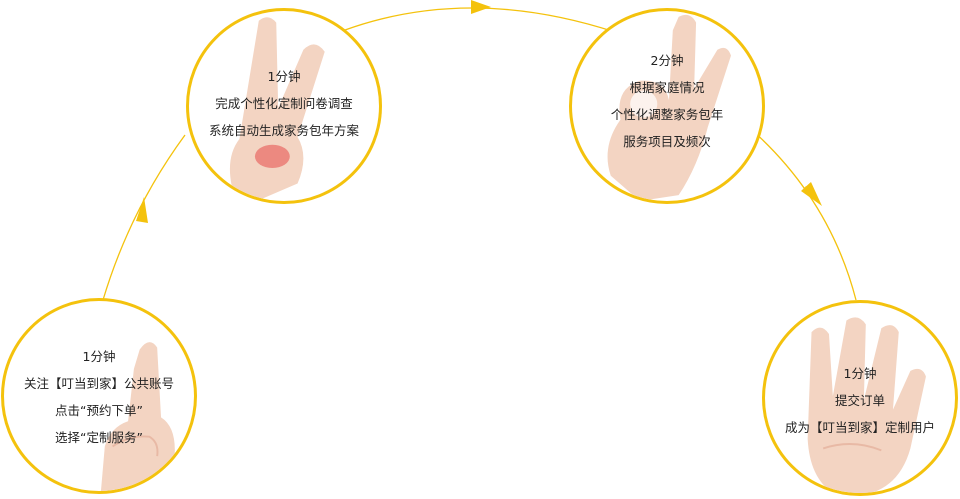 The width and height of the screenshot is (960, 499). What do you see at coordinates (859, 427) in the screenshot?
I see `step-4-line-2: 成为【叮当到家】定制用户` at bounding box center [859, 427].